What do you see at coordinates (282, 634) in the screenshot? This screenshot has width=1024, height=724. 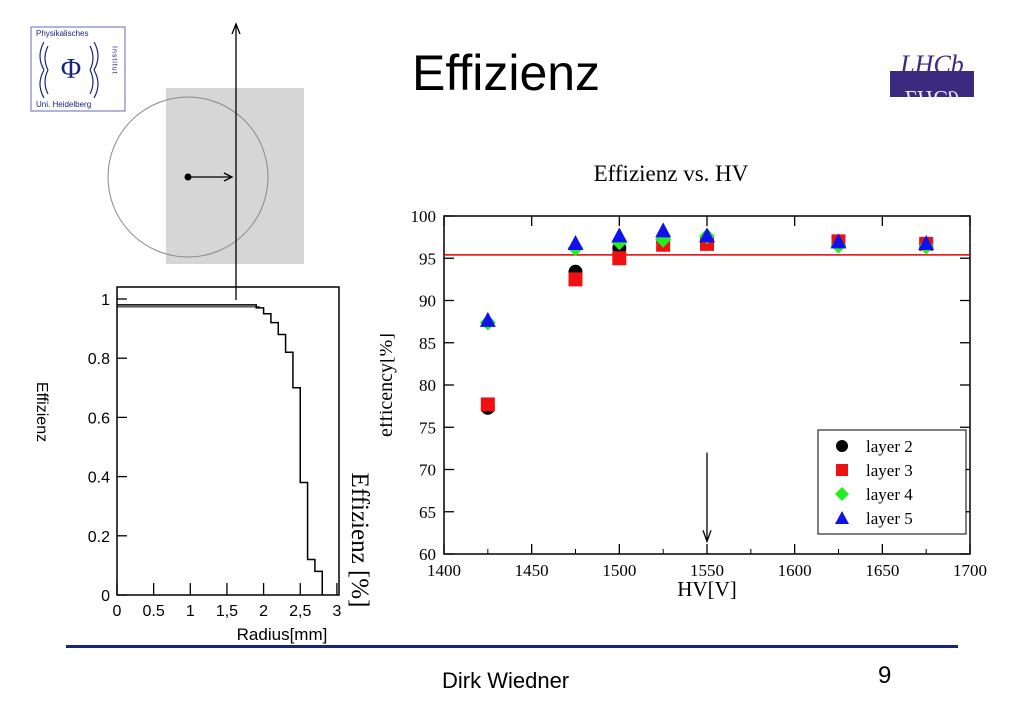 I see `x-axis-label: Radius[mm]` at bounding box center [282, 634].